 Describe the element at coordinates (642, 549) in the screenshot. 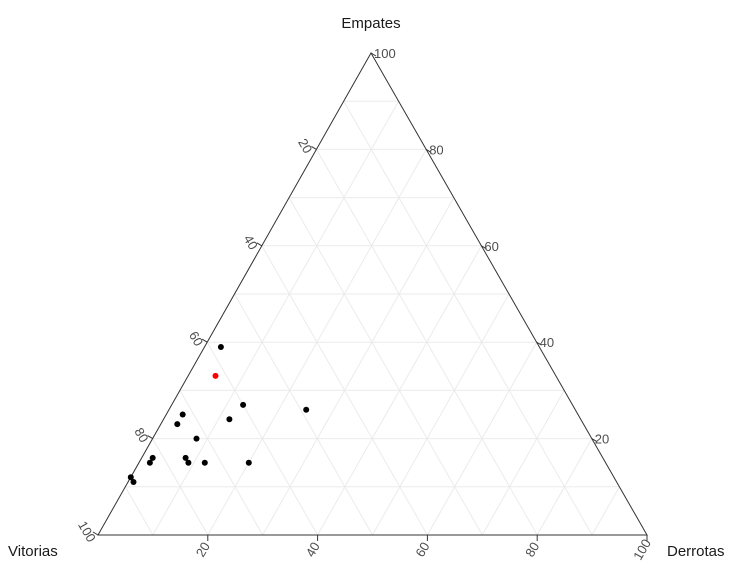

I see `tick-label-derrotas: 100` at that location.